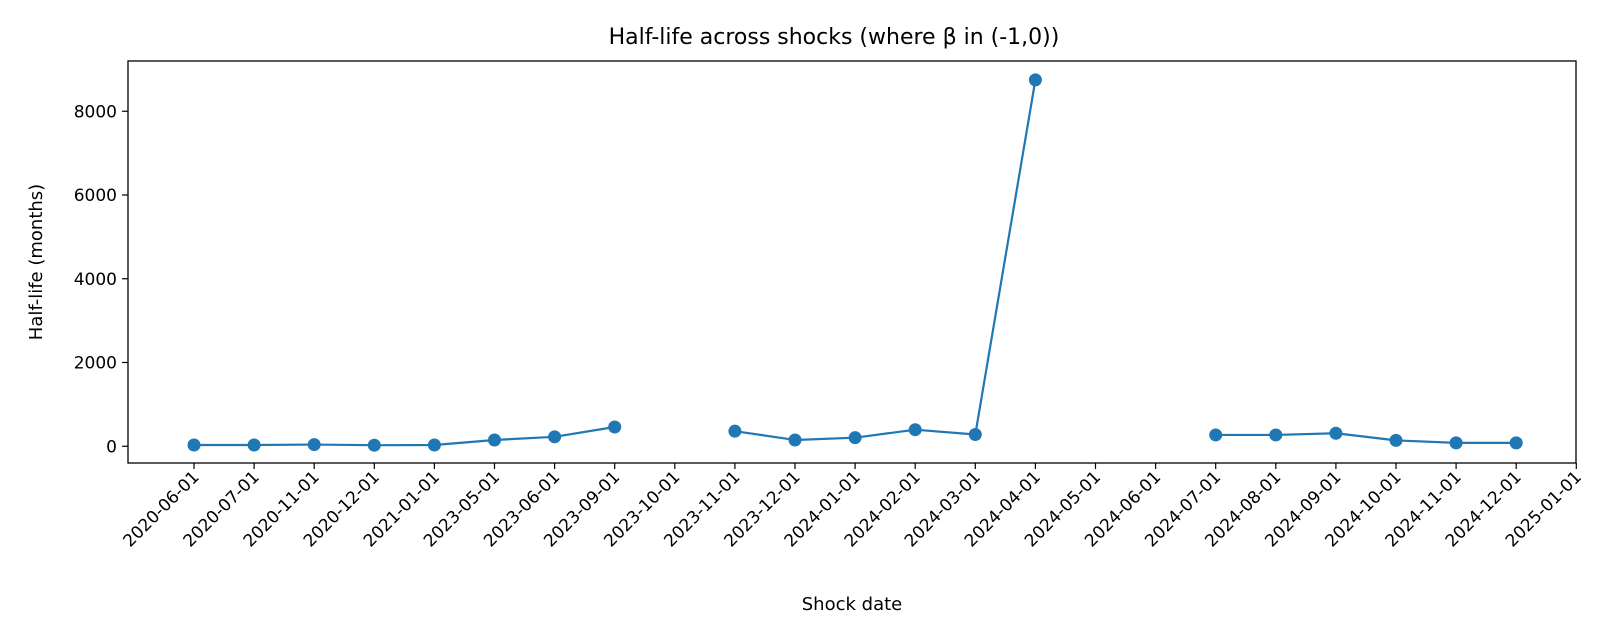 This screenshot has width=1600, height=640. What do you see at coordinates (36, 262) in the screenshot?
I see `y-axis-label: Half-life (months)` at bounding box center [36, 262].